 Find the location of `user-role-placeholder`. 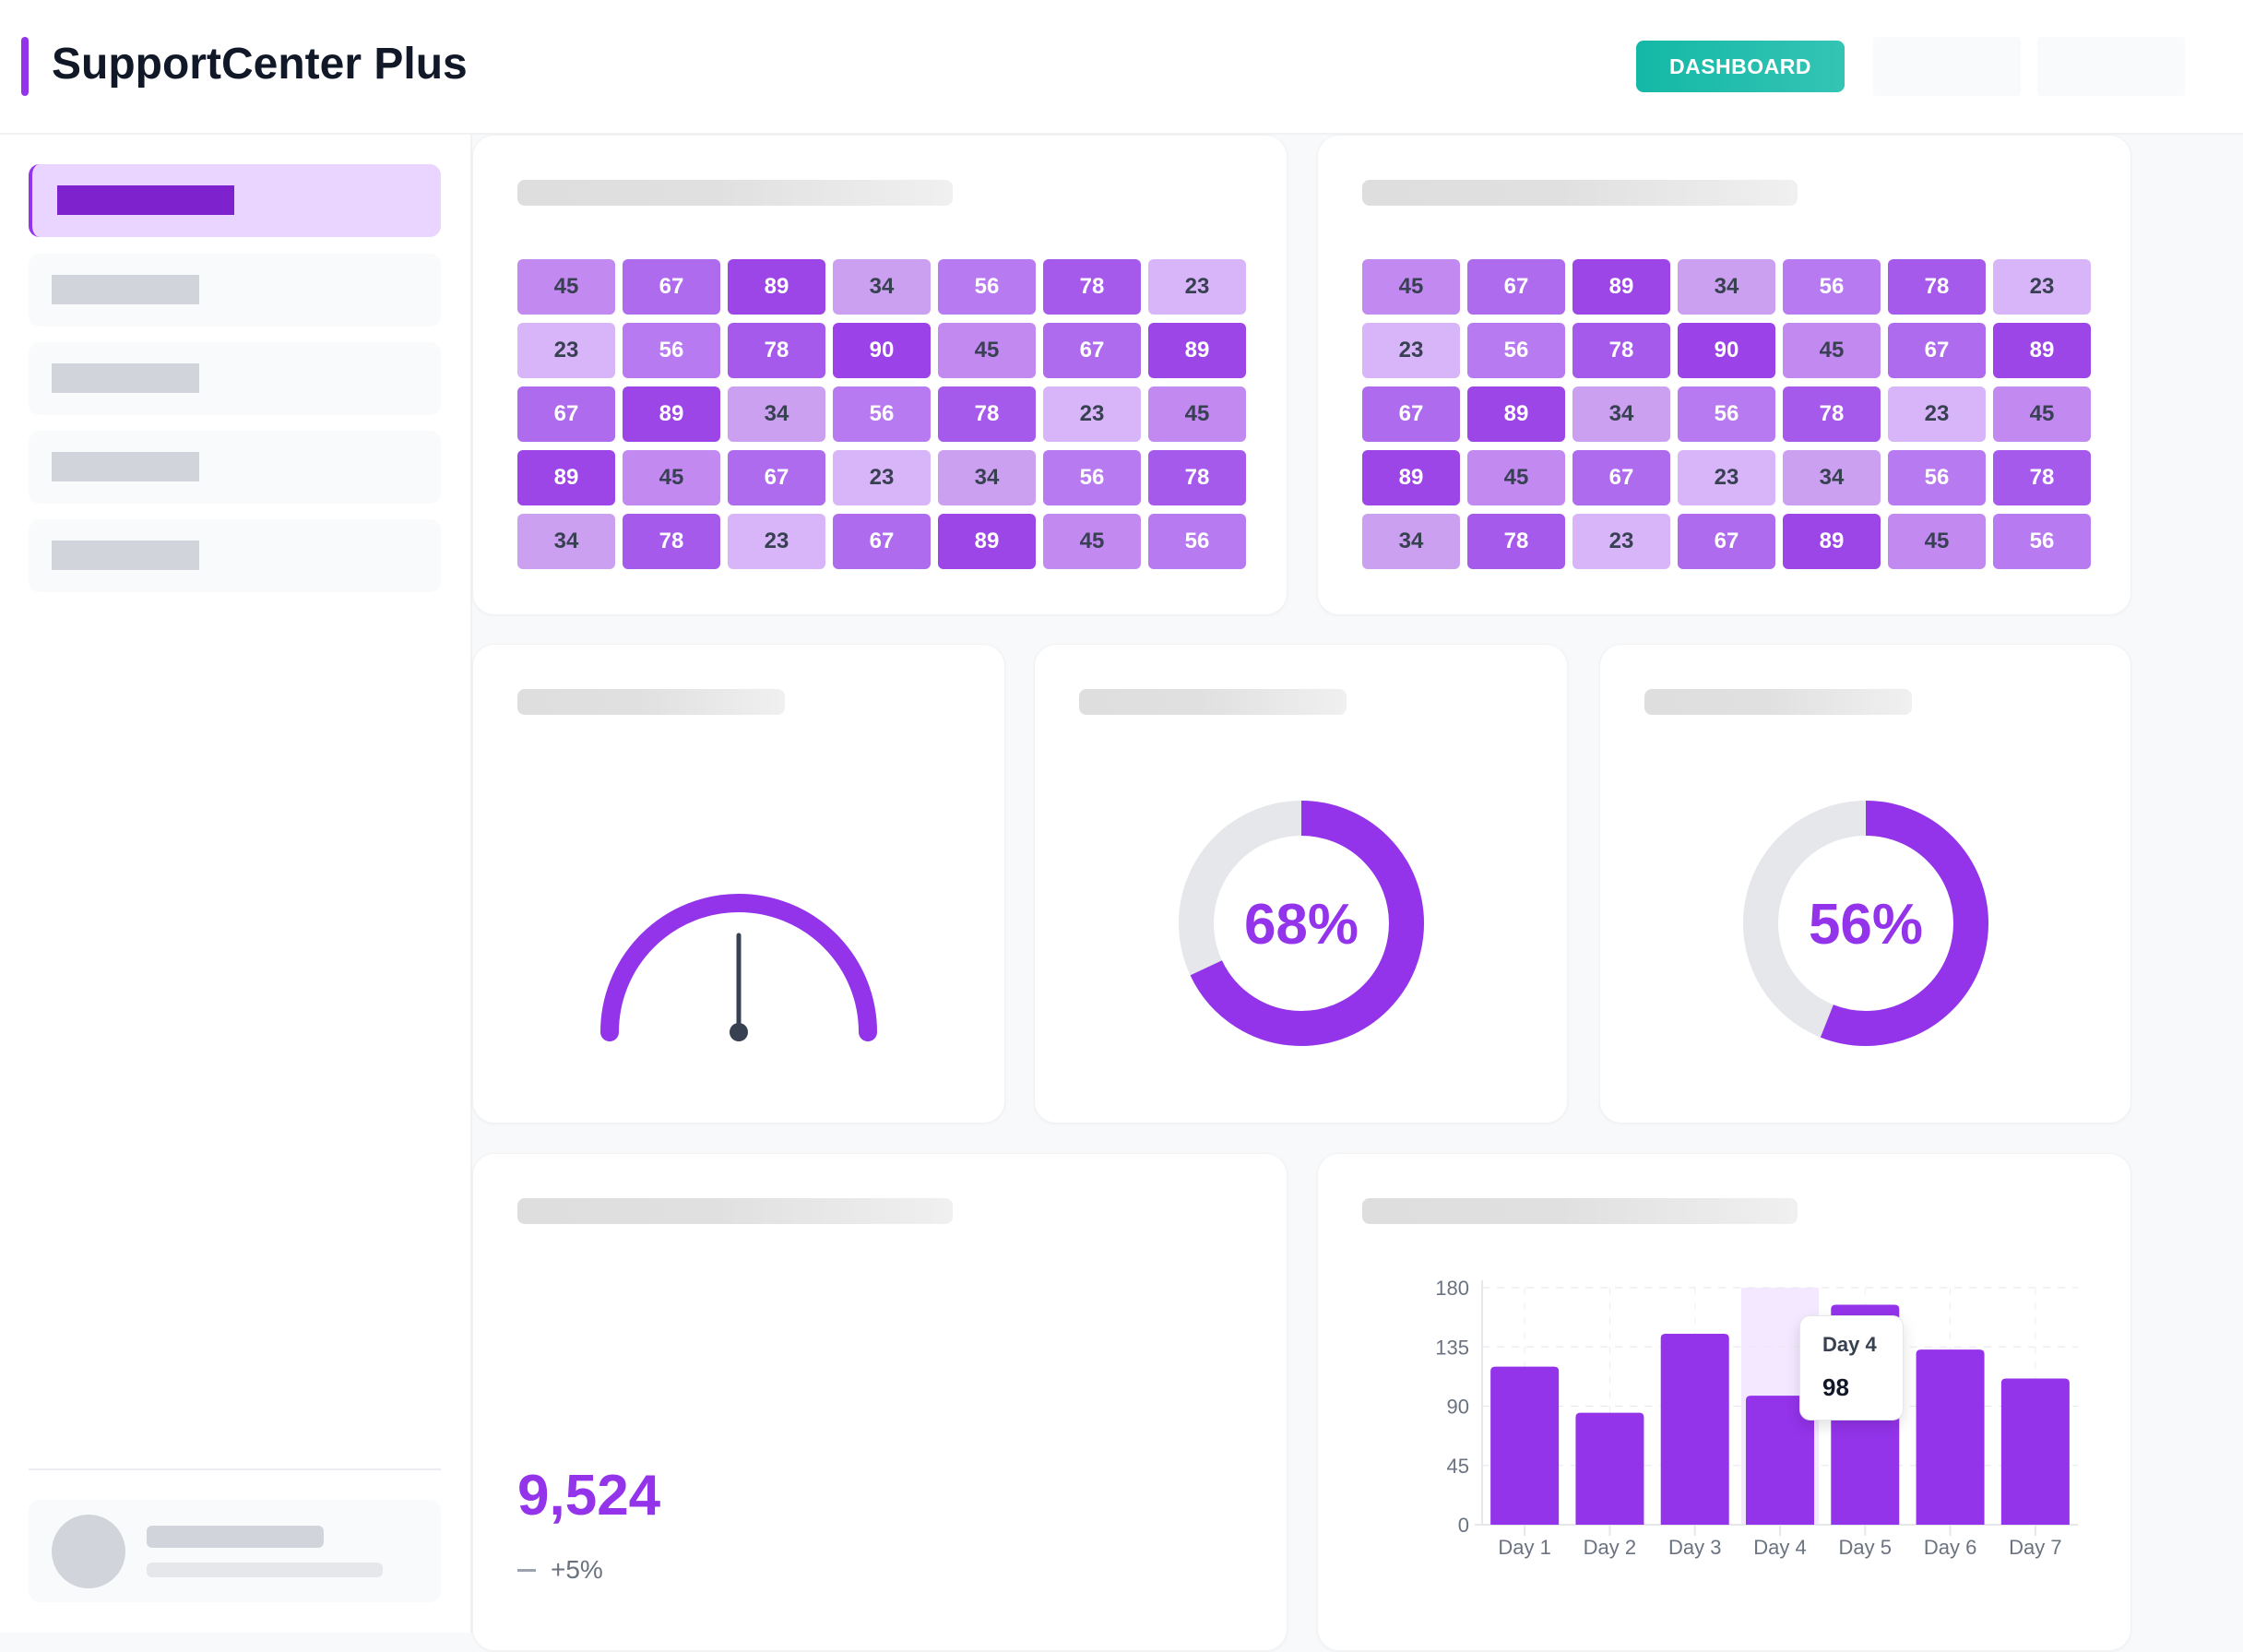

user-role-placeholder is located at coordinates (265, 1570).